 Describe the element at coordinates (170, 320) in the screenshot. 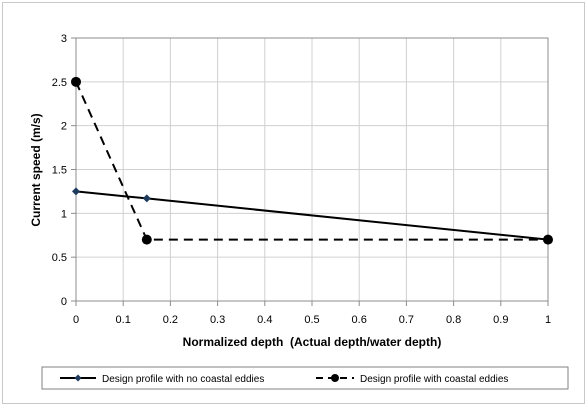

I see `x-tick-label: 0.2` at that location.